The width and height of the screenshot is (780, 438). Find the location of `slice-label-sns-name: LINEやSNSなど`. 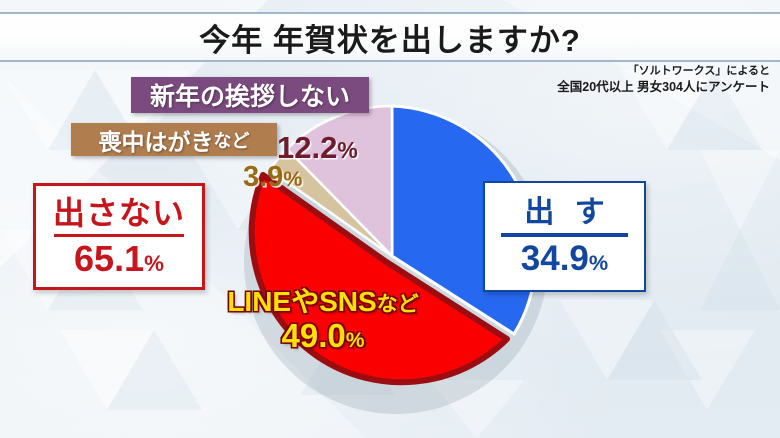

slice-label-sns-name: LINEやSNSなど is located at coordinates (323, 302).